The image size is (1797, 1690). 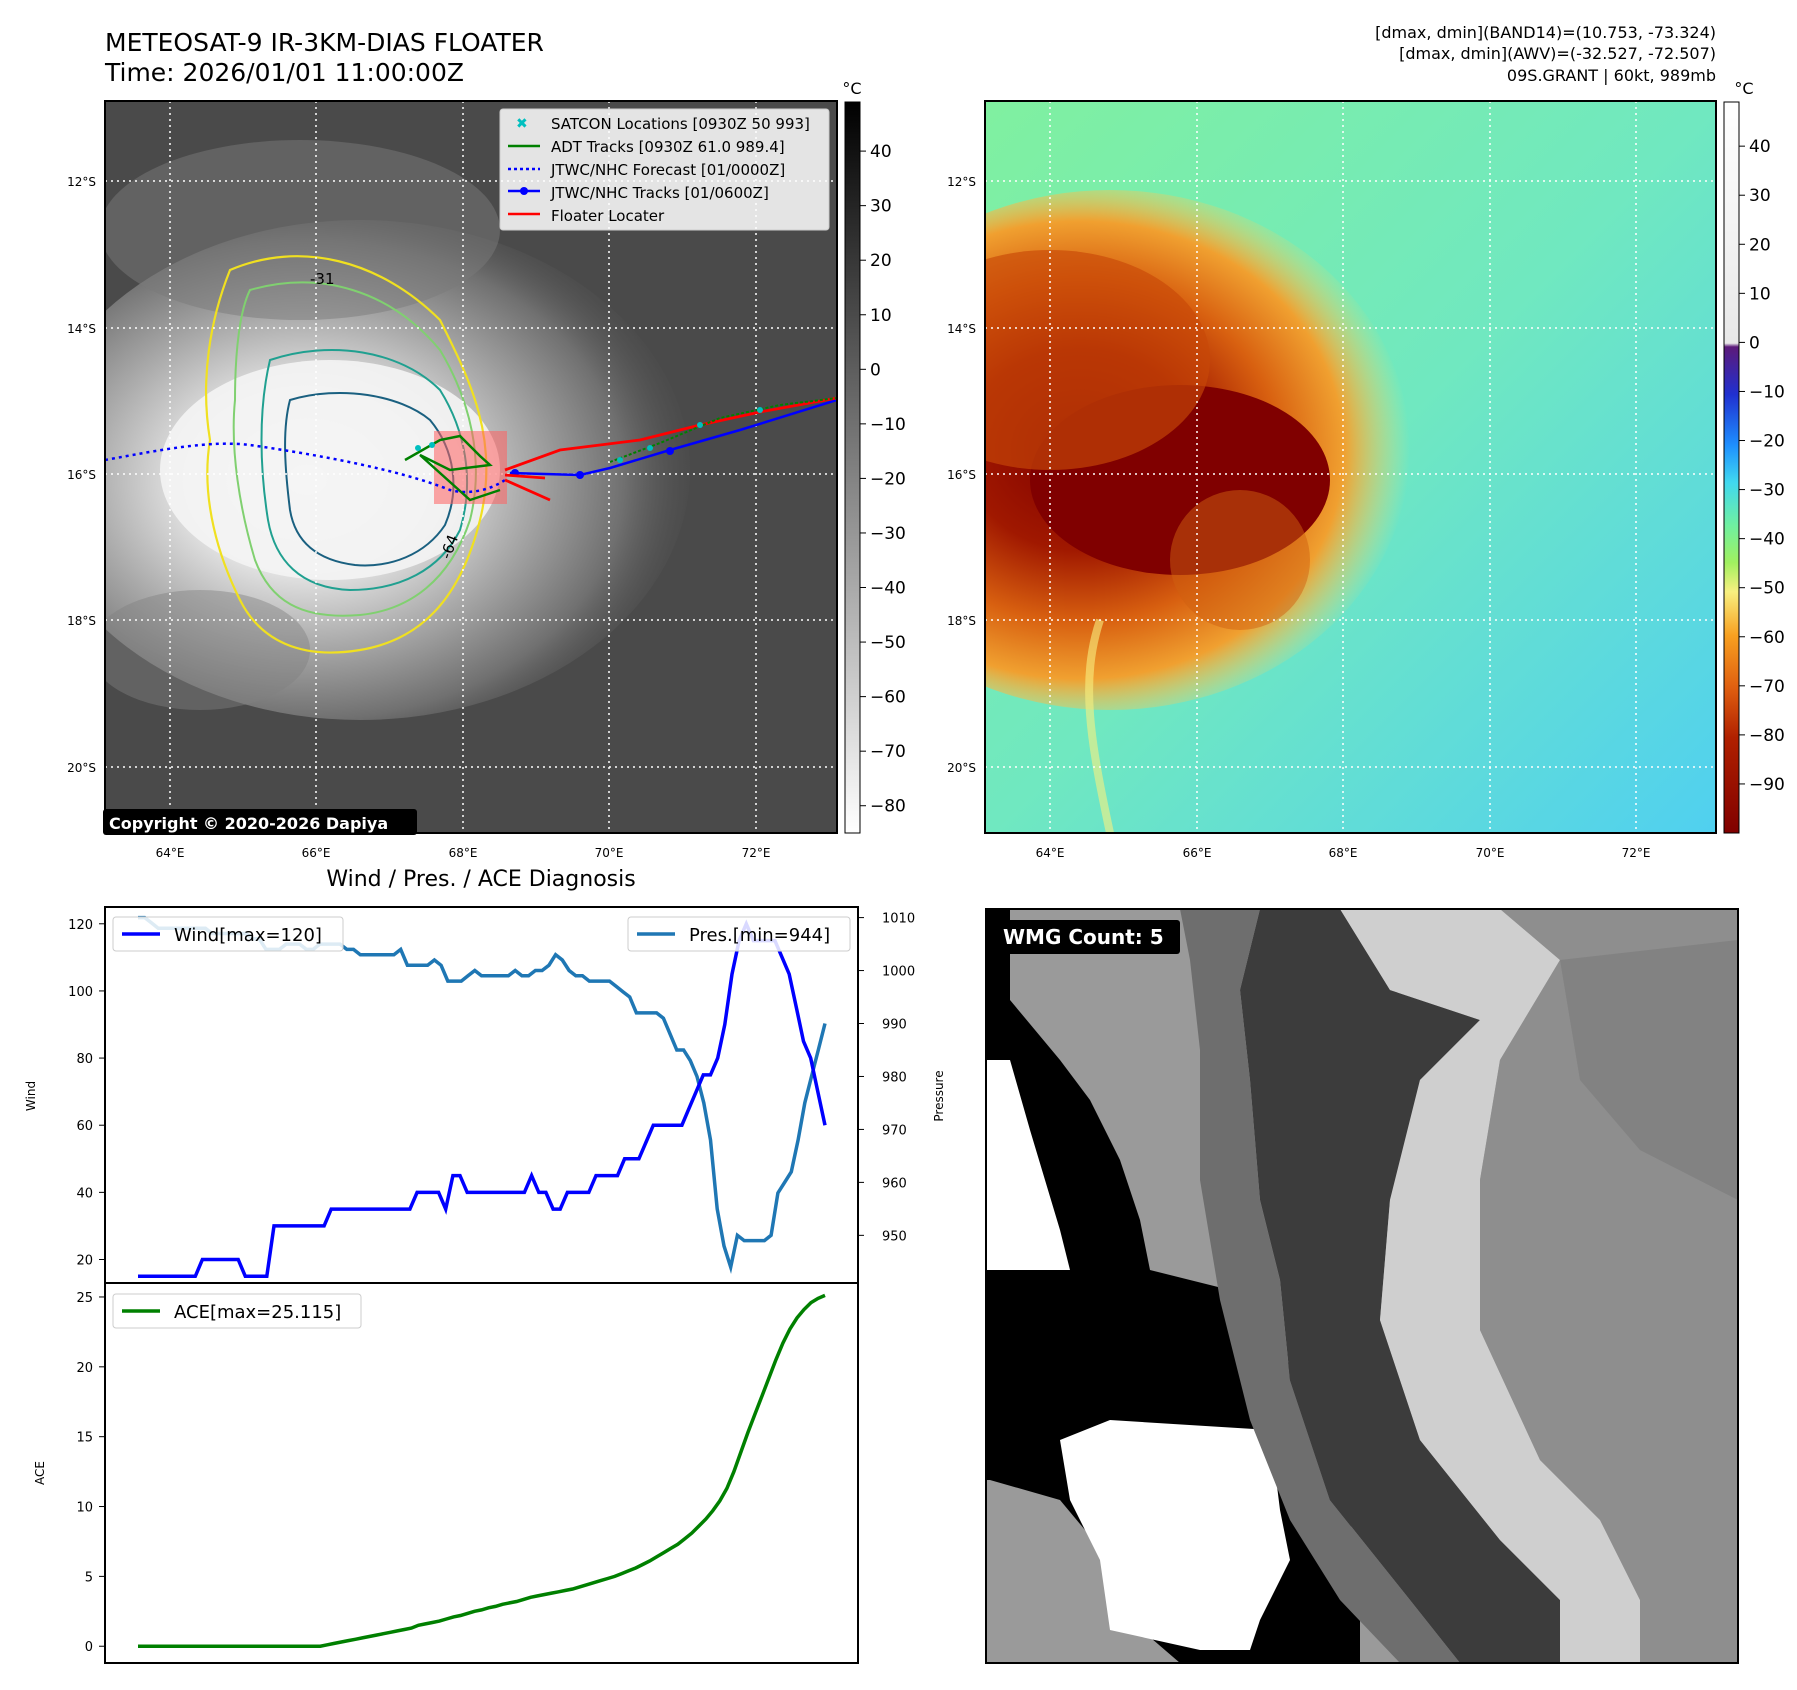 What do you see at coordinates (248, 823) in the screenshot?
I see `copyright-text: Copyright © 2020-2026 Dapiya` at bounding box center [248, 823].